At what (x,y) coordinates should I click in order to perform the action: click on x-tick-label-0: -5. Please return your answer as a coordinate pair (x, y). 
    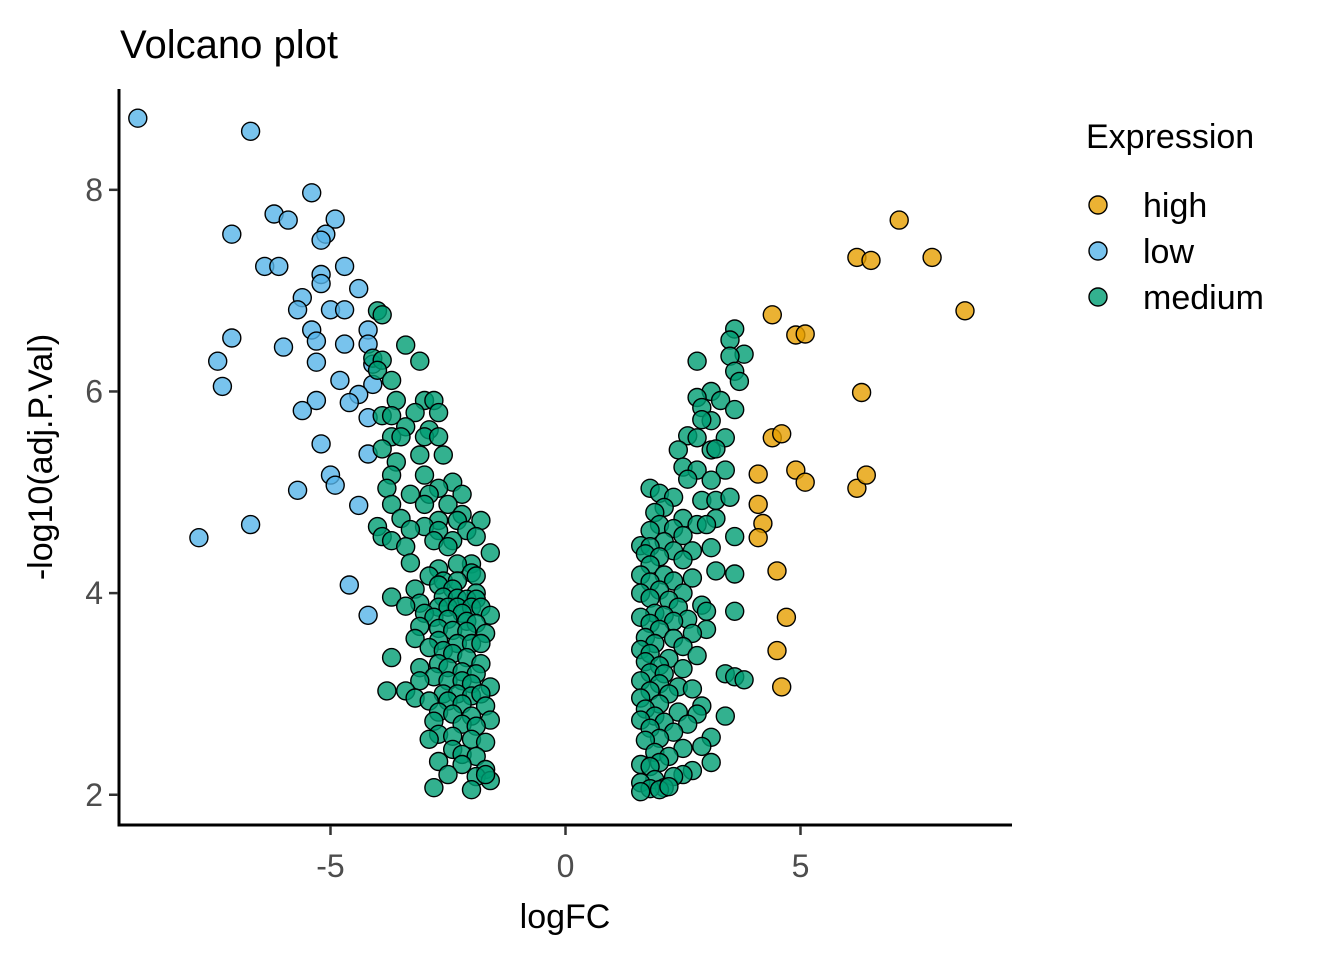
    Looking at the image, I should click on (330, 866).